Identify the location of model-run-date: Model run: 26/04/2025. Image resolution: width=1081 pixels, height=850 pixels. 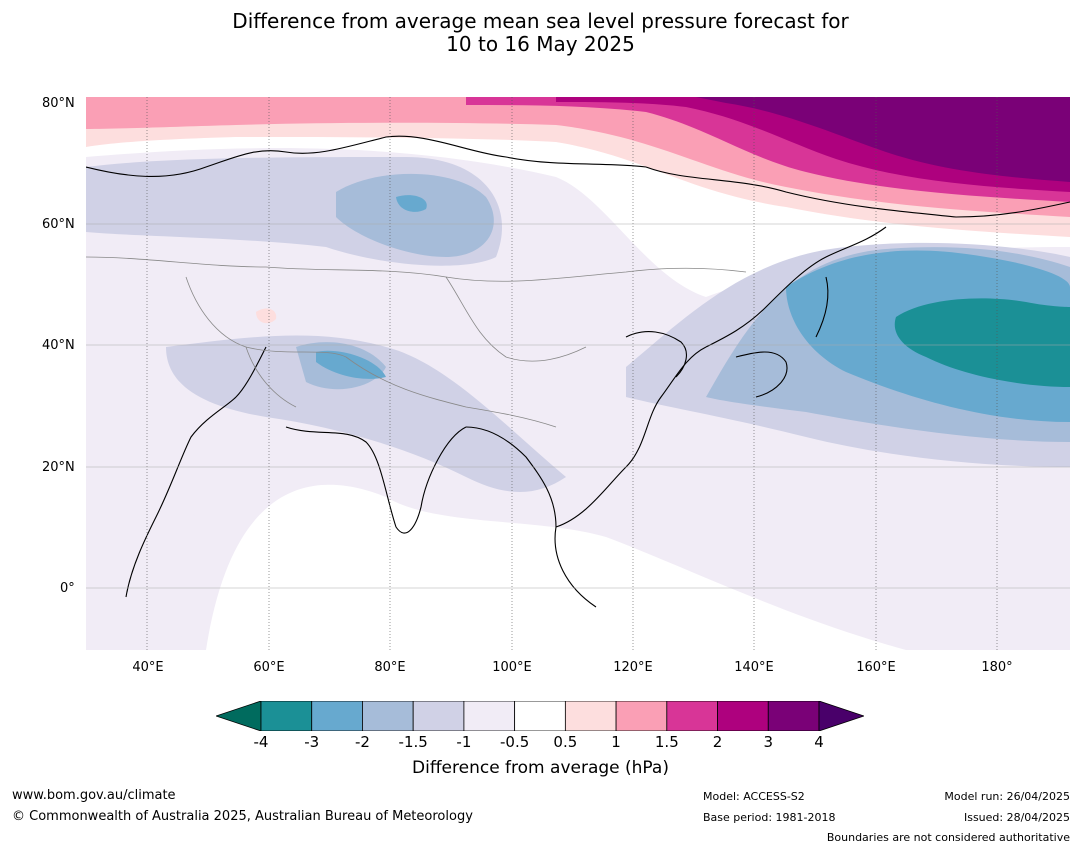
(1007, 796).